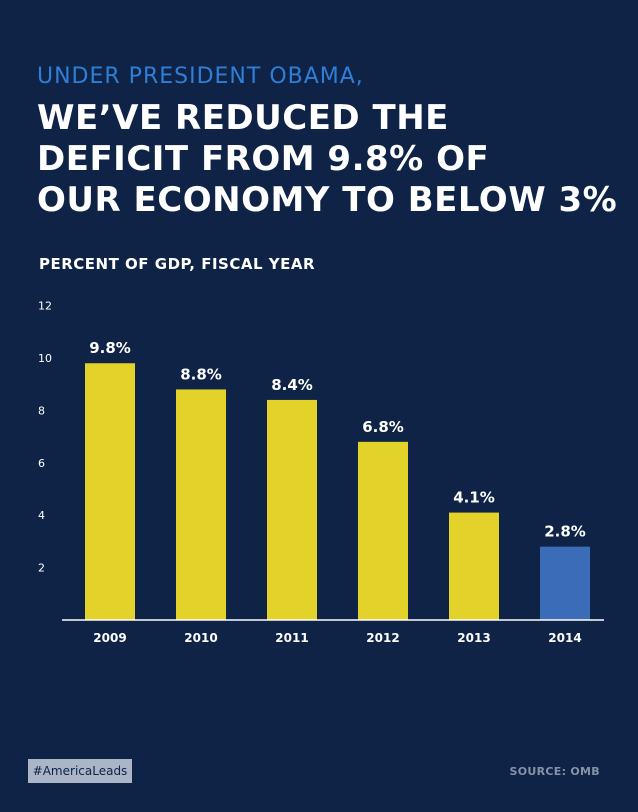 This screenshot has width=638, height=812. I want to click on x-tick-label: 2011, so click(291, 638).